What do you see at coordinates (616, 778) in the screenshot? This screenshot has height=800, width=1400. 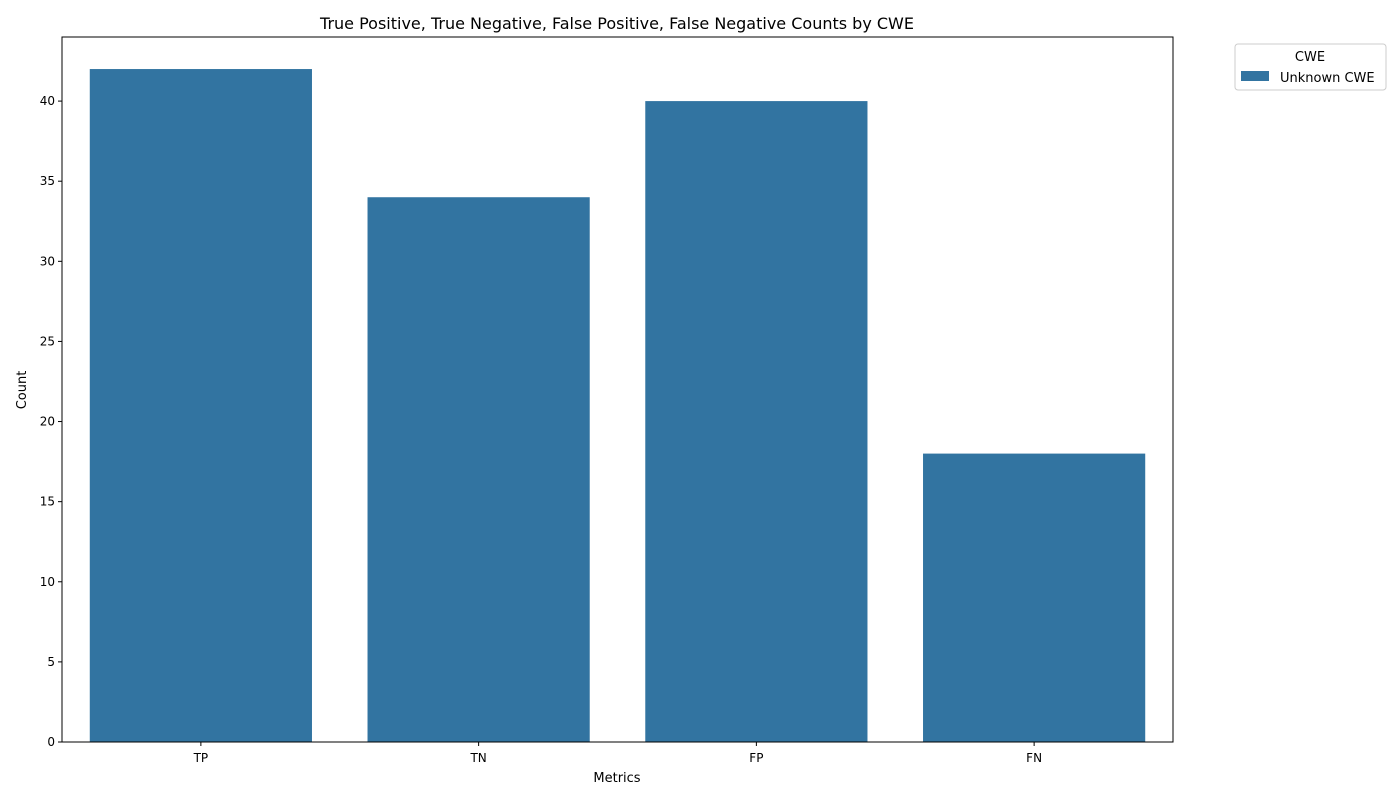 I see `x-axis-label: Metrics` at bounding box center [616, 778].